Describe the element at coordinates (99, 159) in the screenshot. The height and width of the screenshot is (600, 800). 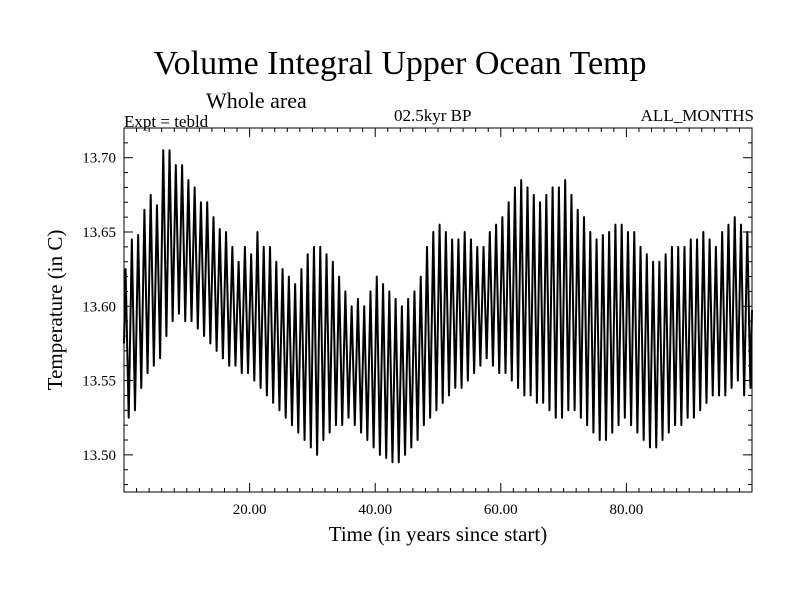
I see `y-tick-label: 13.70` at that location.